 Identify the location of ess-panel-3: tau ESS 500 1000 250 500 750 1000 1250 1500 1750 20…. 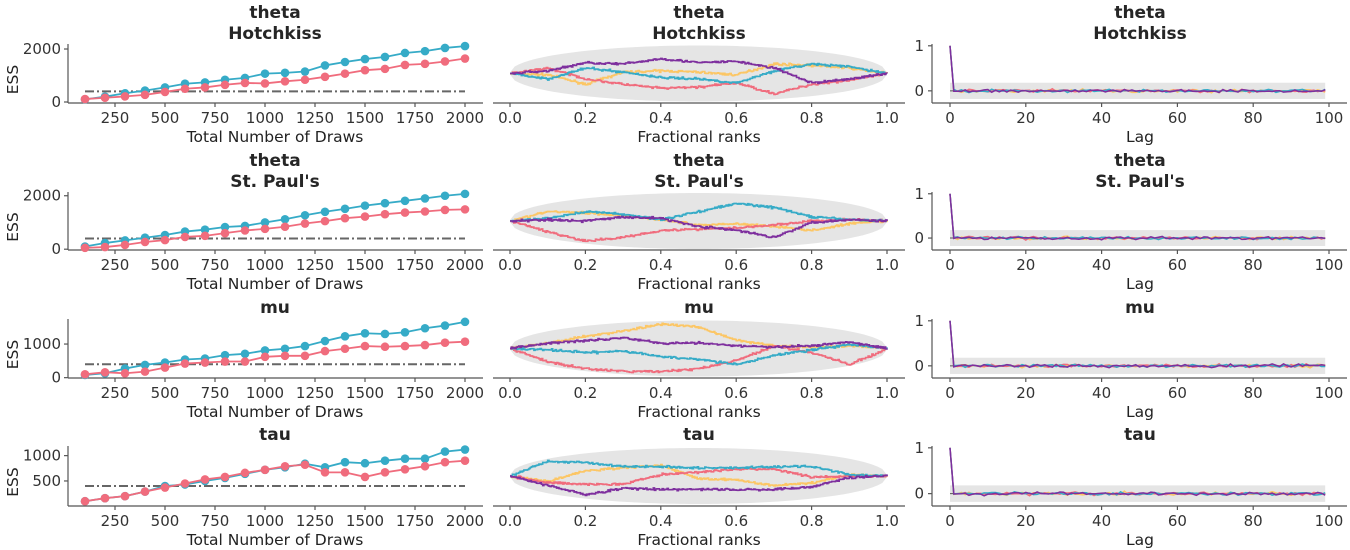
(244, 487).